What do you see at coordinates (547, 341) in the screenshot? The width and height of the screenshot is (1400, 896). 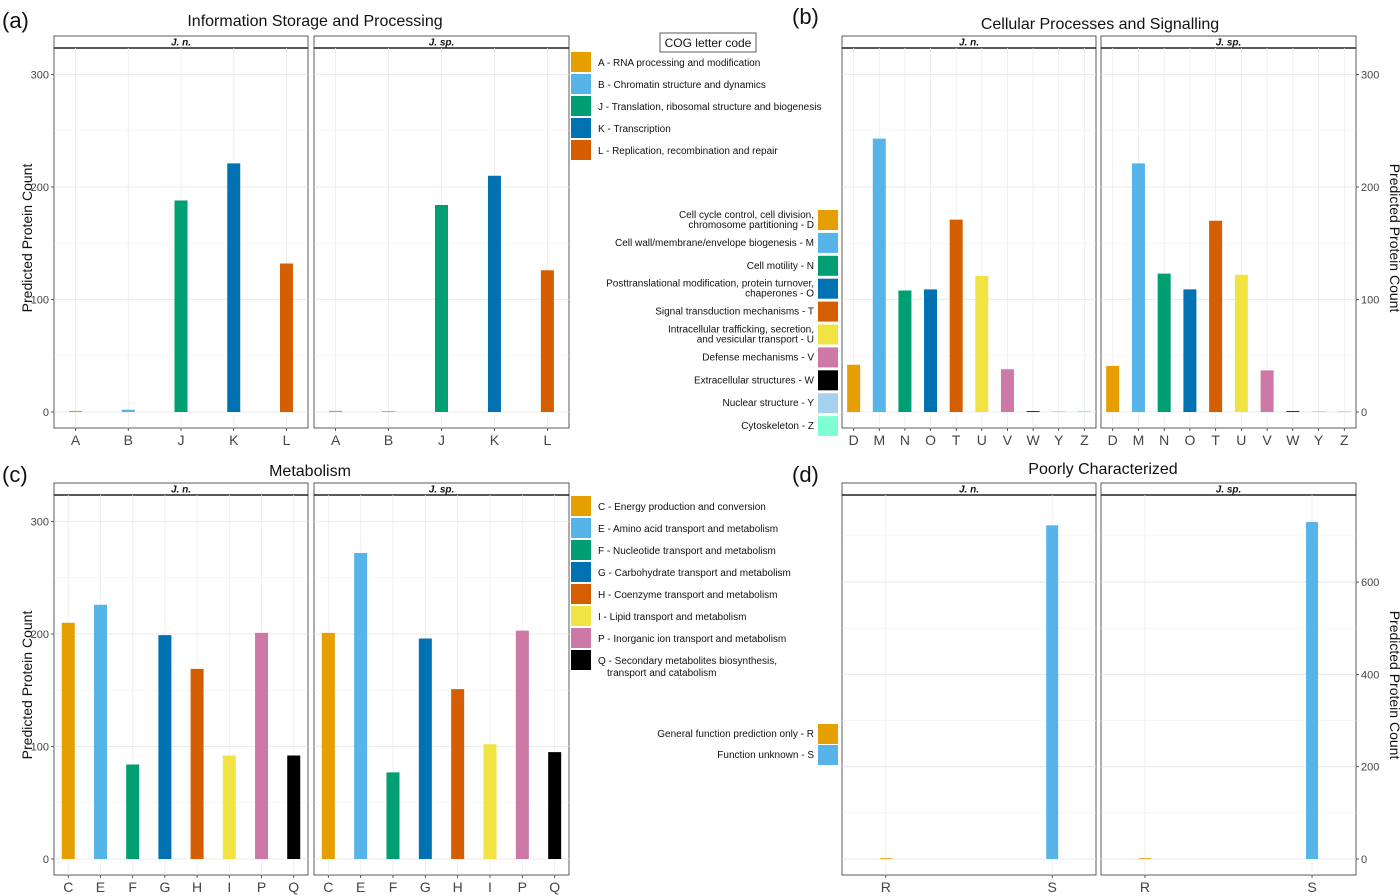 I see `bar-l` at bounding box center [547, 341].